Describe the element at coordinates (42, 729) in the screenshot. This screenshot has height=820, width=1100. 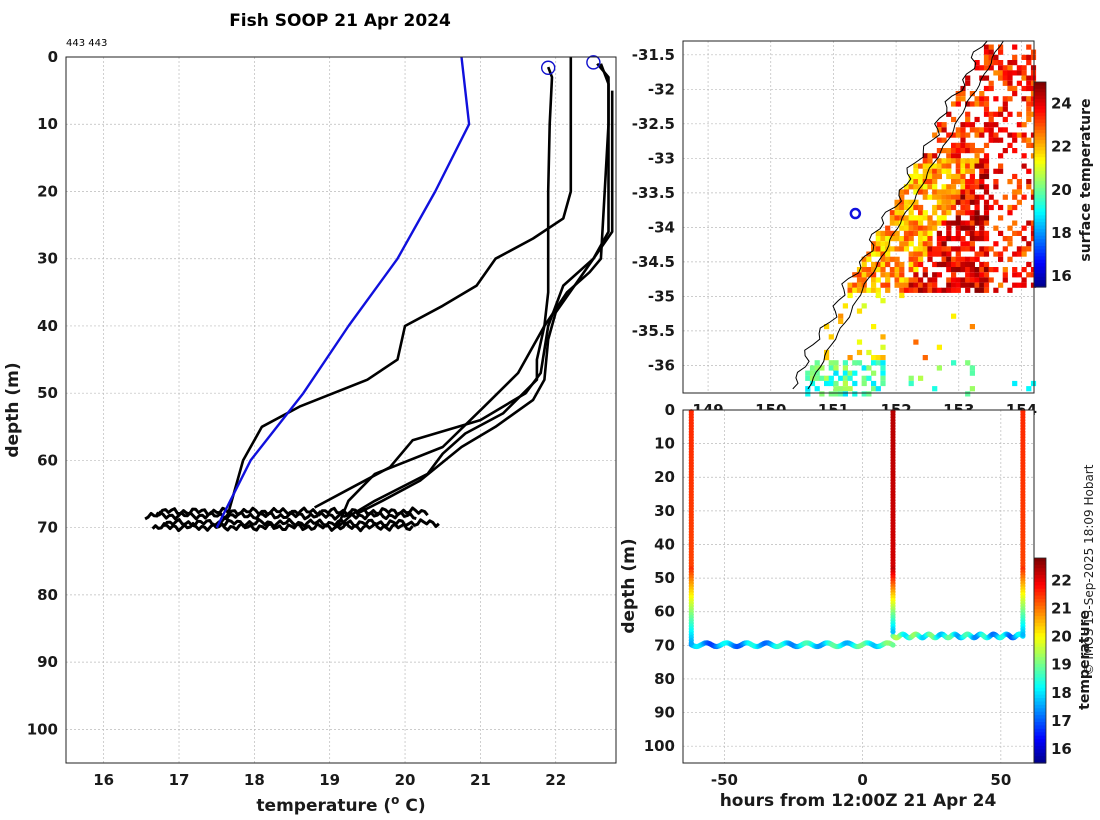
I see `profile-ytick-label: 100` at that location.